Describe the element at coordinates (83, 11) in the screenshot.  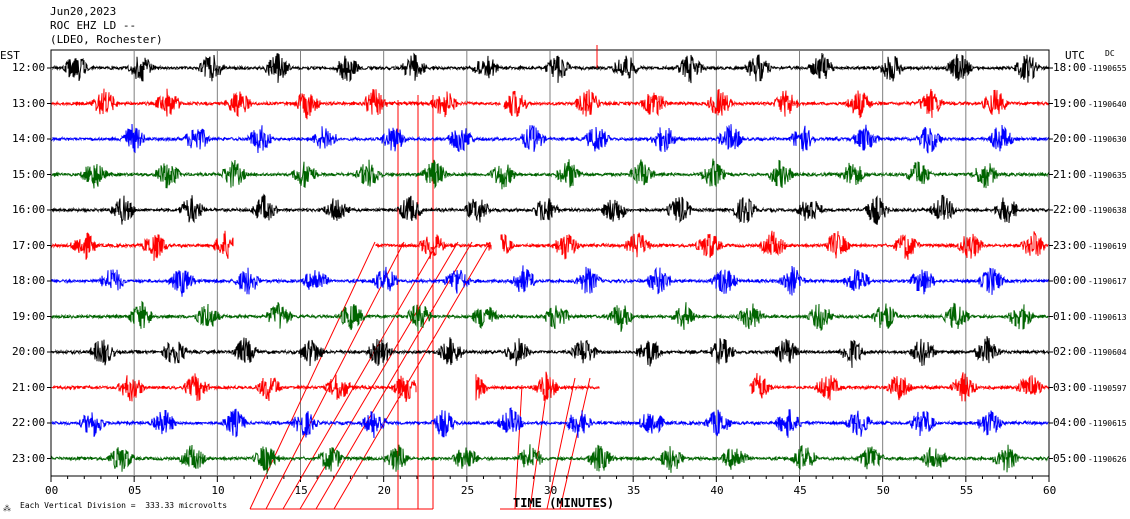
I see `header-date: Jun20,2023` at that location.